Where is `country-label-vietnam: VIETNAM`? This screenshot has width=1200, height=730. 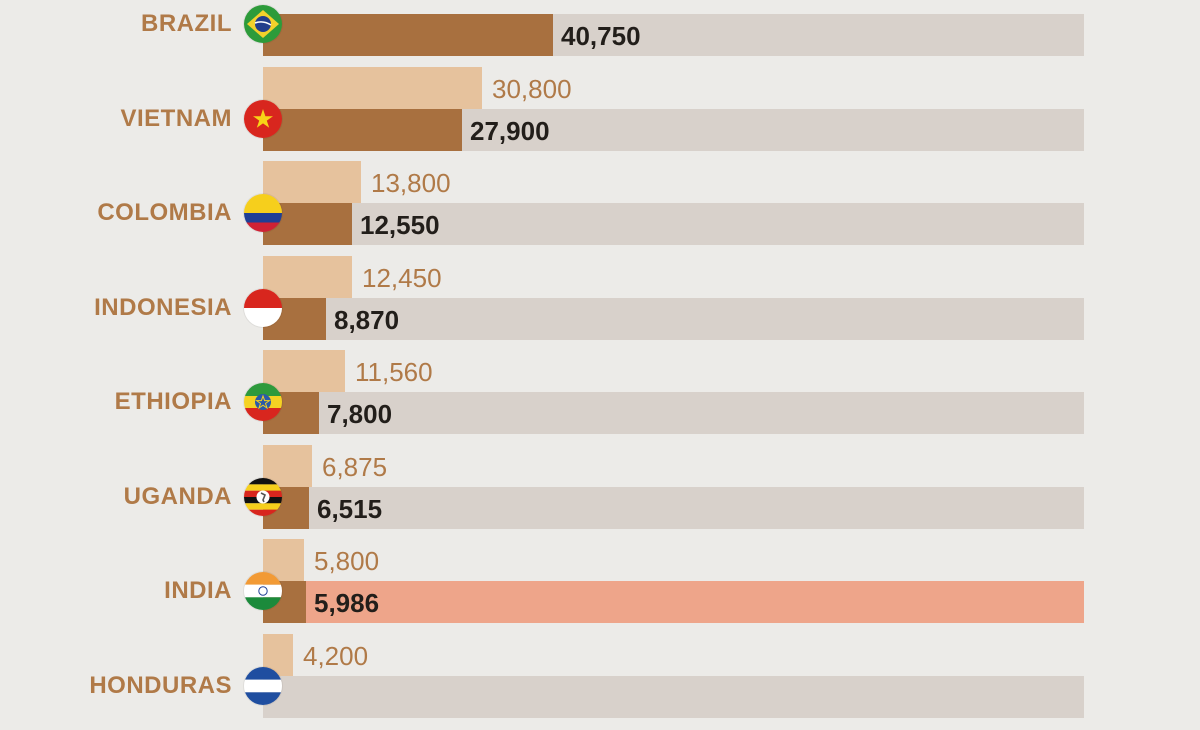
country-label-vietnam: VIETNAM is located at coordinates (176, 118).